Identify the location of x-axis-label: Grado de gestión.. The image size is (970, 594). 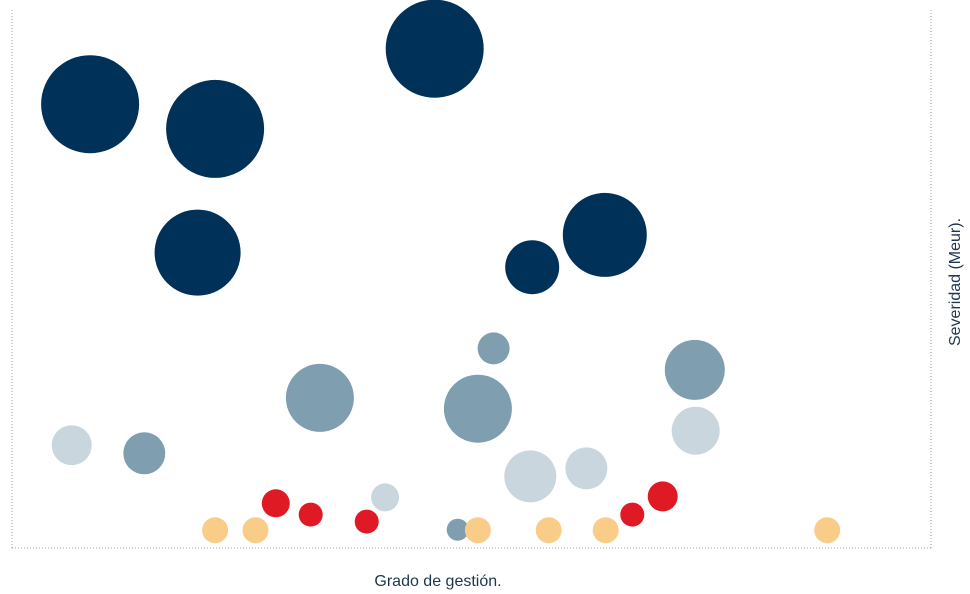
(437, 581).